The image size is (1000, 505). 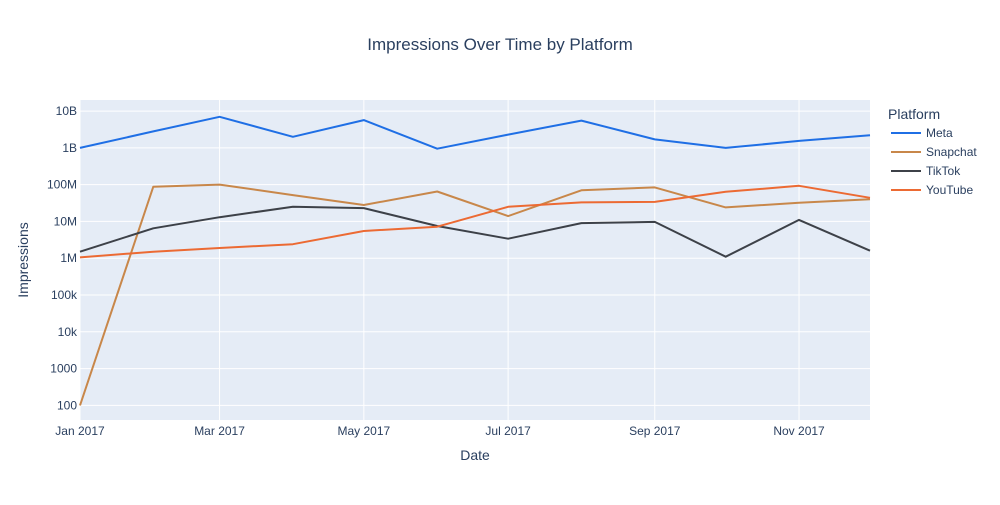 What do you see at coordinates (66, 111) in the screenshot?
I see `y-tick-label: 10B` at bounding box center [66, 111].